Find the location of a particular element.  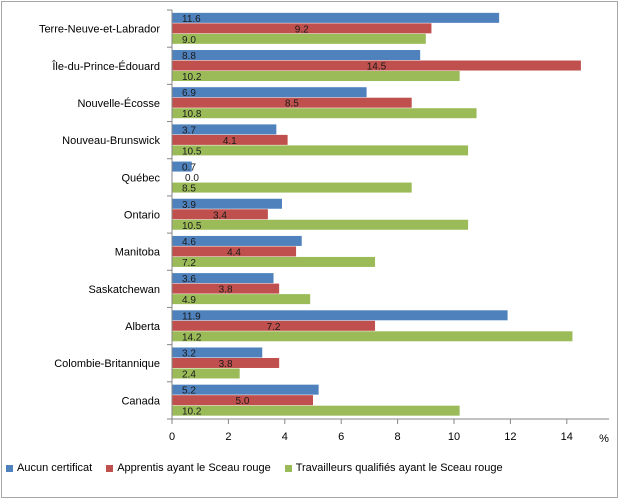

data-label: 9.0 is located at coordinates (189, 40).